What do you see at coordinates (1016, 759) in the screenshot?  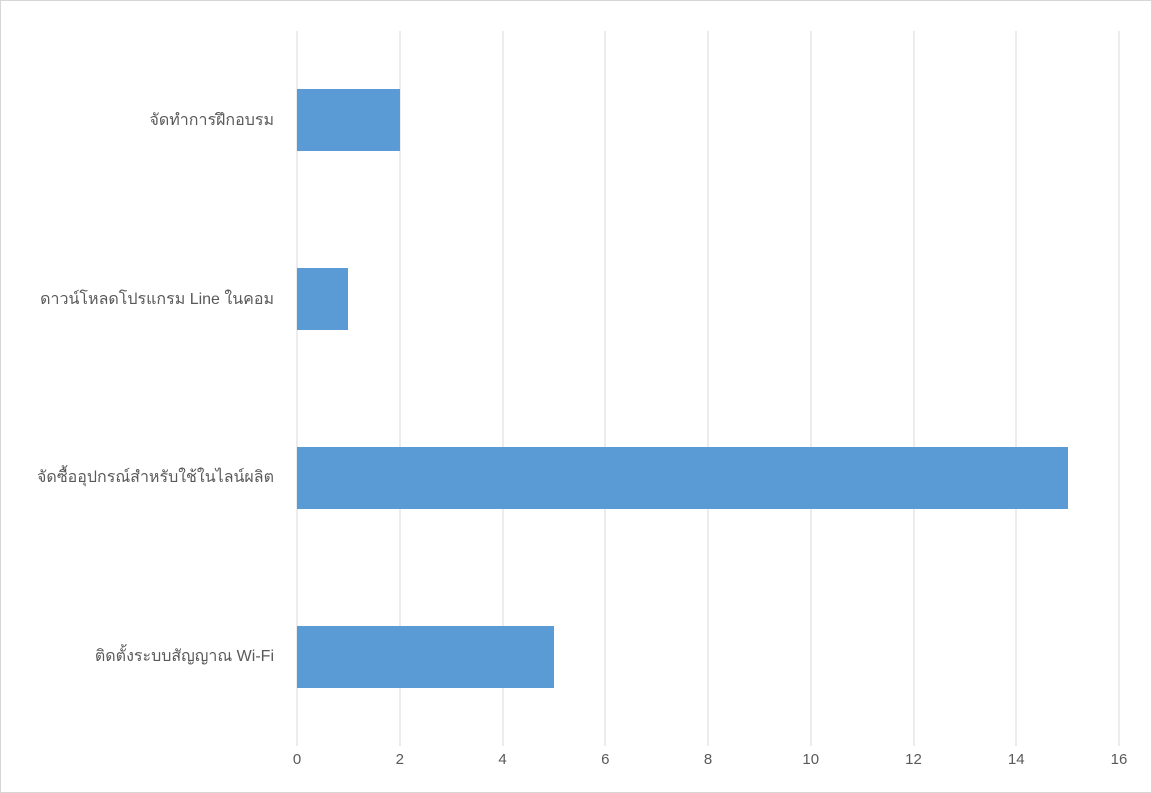 I see `x-tick-label: 14` at bounding box center [1016, 759].